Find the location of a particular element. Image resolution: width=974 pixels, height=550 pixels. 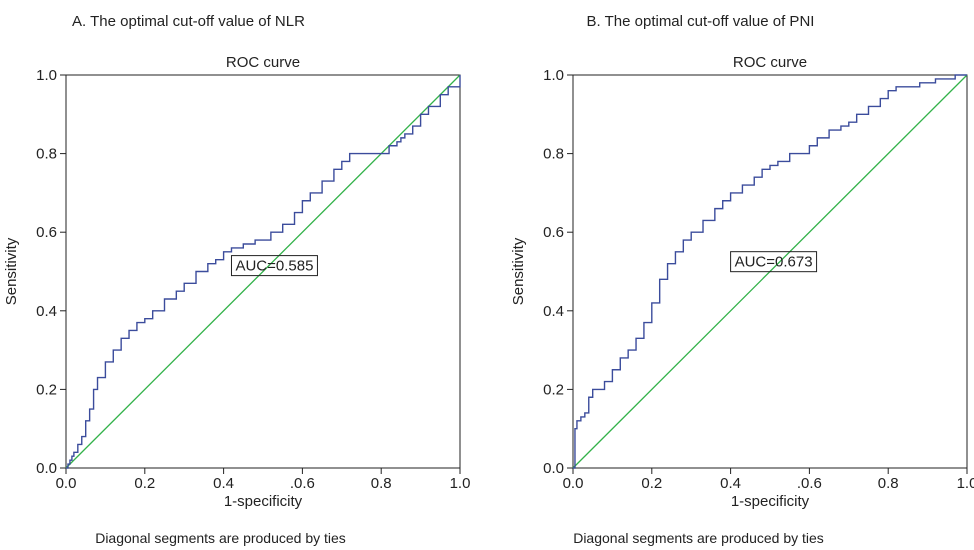

auc-annotation: AUC=0.585 is located at coordinates (274, 266).